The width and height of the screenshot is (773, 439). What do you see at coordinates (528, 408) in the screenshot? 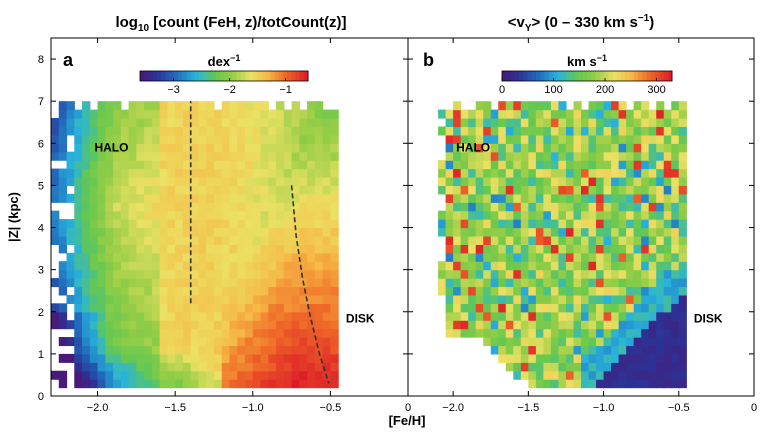
I see `x-tick-label: −1.5` at bounding box center [528, 408].